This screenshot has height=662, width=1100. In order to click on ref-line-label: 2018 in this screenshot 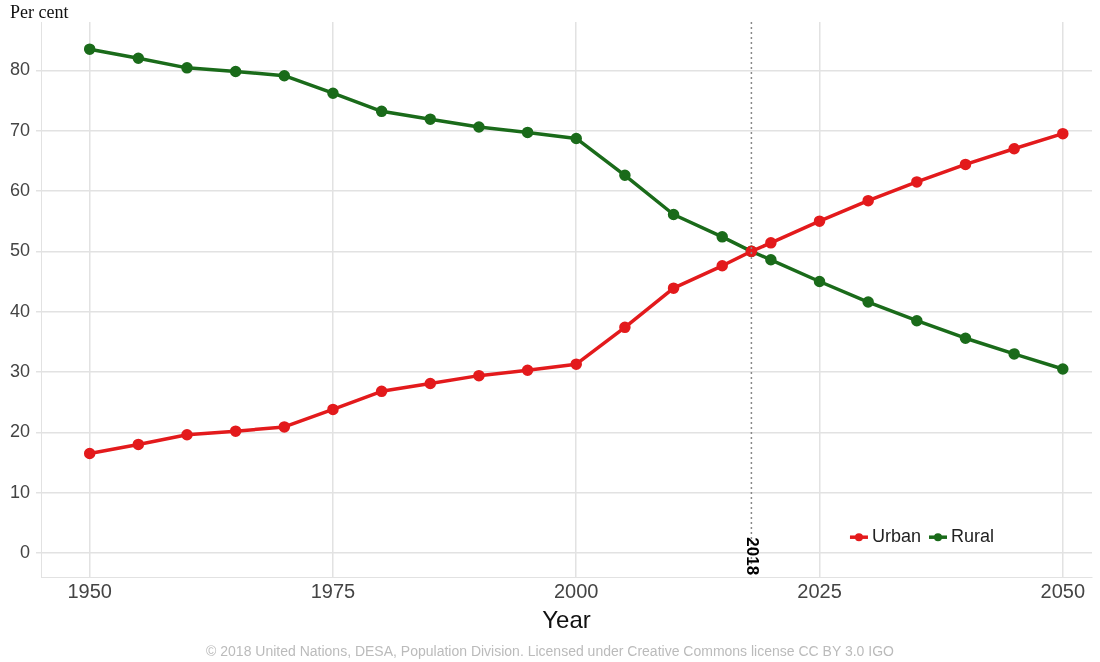, I will do `click(752, 556)`.